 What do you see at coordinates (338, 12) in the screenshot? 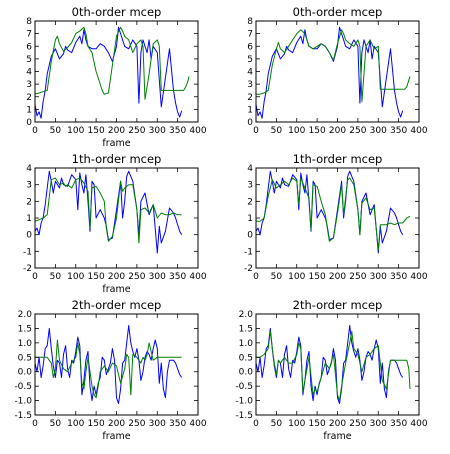
I see `chart-title: 0th-order mcep` at bounding box center [338, 12].